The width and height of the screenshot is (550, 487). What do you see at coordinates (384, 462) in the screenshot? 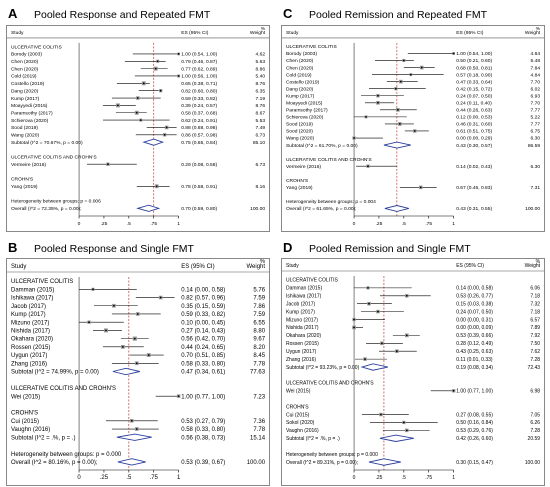
I see `overall-diamond` at bounding box center [384, 462].